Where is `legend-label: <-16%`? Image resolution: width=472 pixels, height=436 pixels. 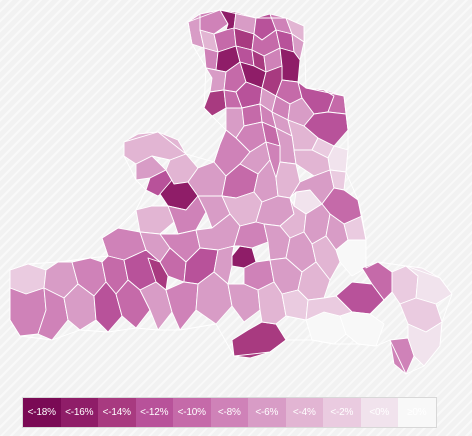 legend-label: <-16% is located at coordinates (79, 412).